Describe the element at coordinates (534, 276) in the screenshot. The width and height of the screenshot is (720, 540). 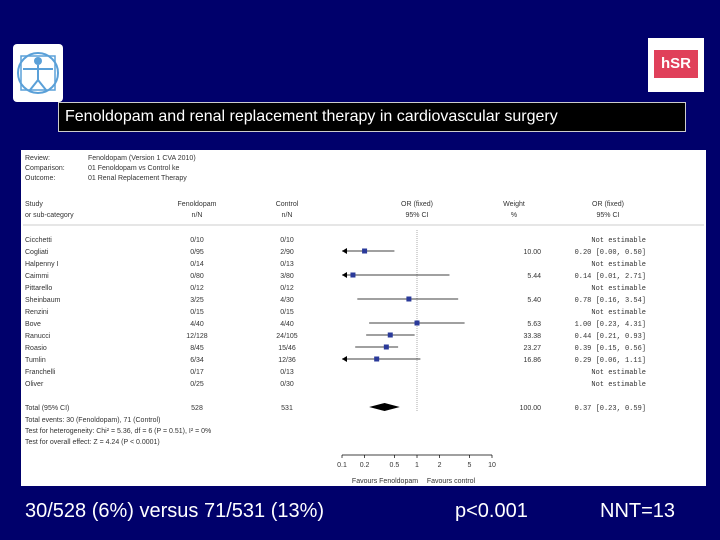
I see `study-weight: 5.44` at that location.